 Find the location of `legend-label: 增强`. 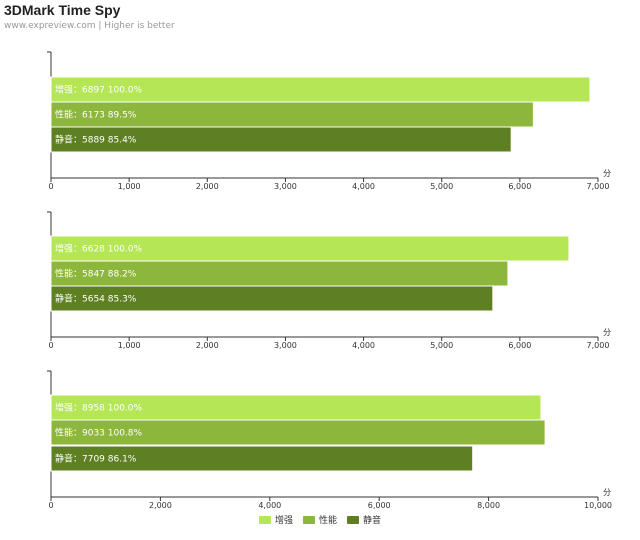

legend-label: 增强 is located at coordinates (283, 521).